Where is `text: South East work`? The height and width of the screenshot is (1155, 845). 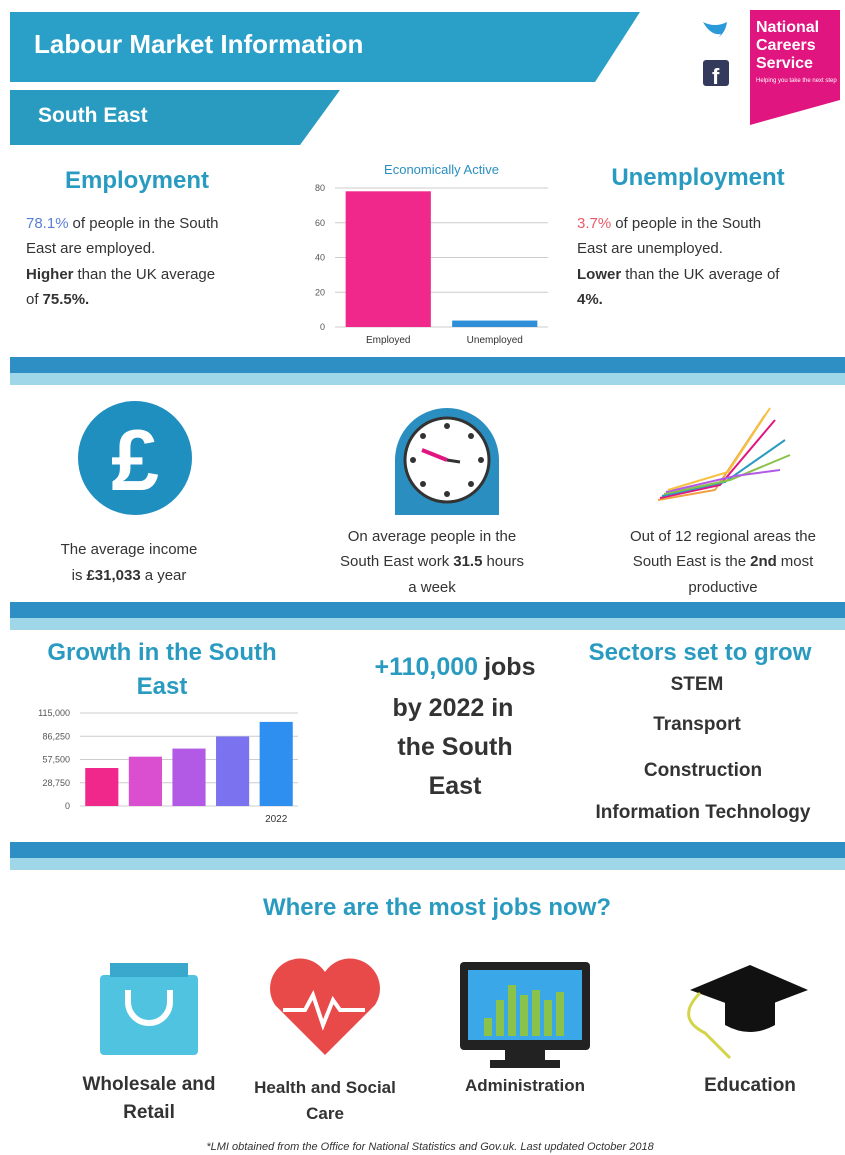
text: South East work is located at coordinates (395, 561).